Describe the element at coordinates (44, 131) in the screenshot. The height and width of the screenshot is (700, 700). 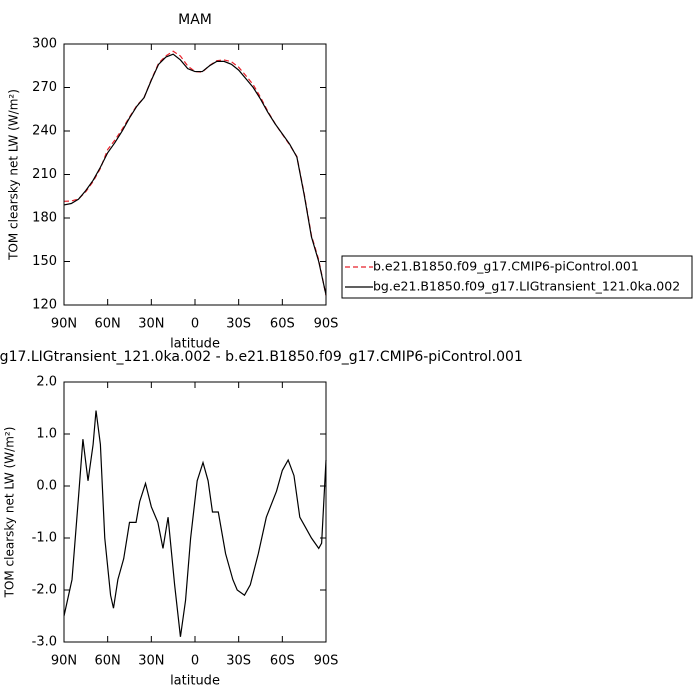
I see `y-tick-label: 240` at that location.